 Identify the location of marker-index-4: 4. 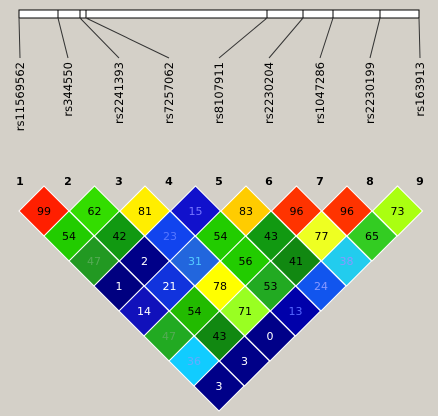
(169, 181).